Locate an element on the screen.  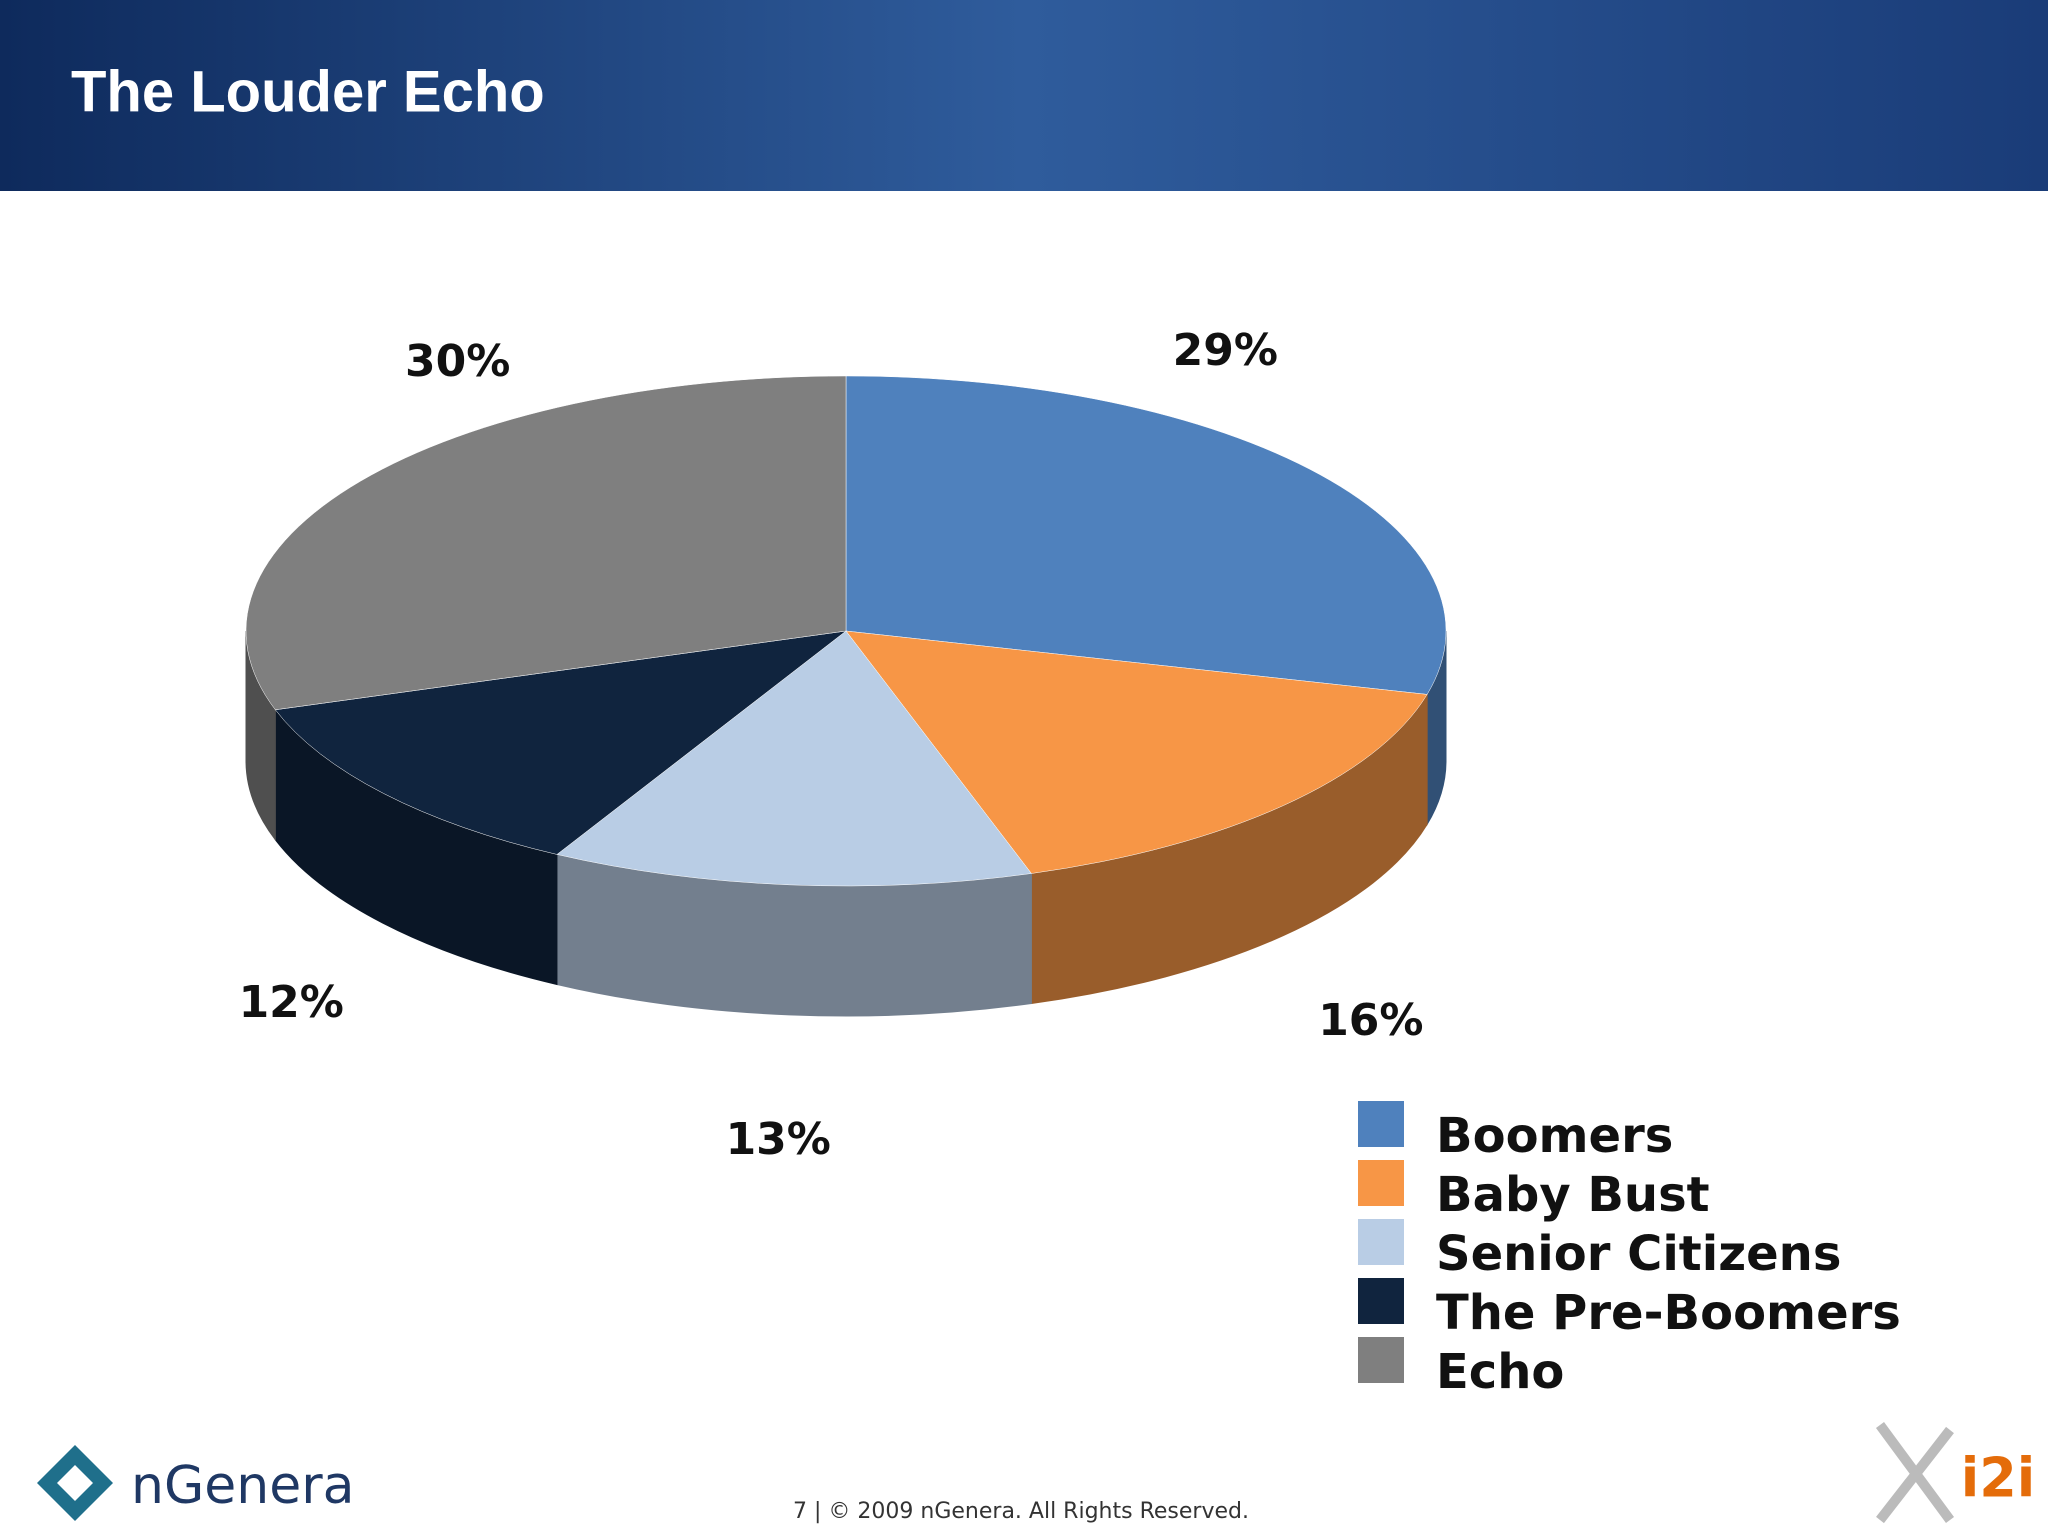
header-band is located at coordinates (1024, 95).